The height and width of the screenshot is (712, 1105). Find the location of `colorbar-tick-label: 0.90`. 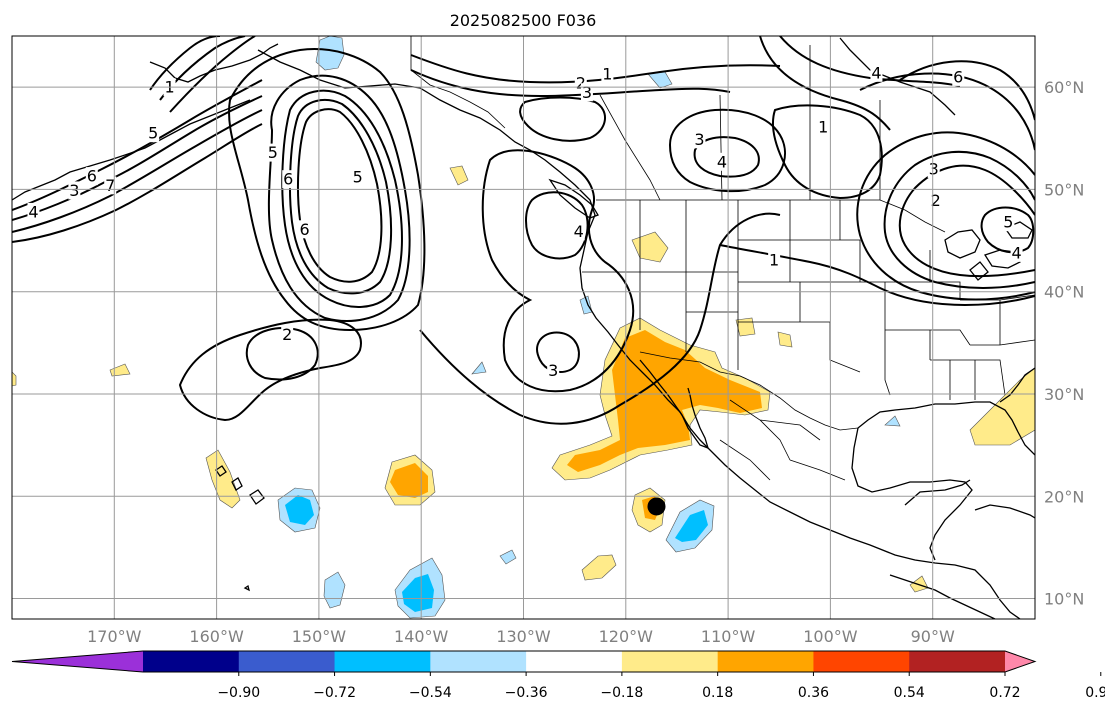

colorbar-tick-label: 0.90 is located at coordinates (1095, 693).